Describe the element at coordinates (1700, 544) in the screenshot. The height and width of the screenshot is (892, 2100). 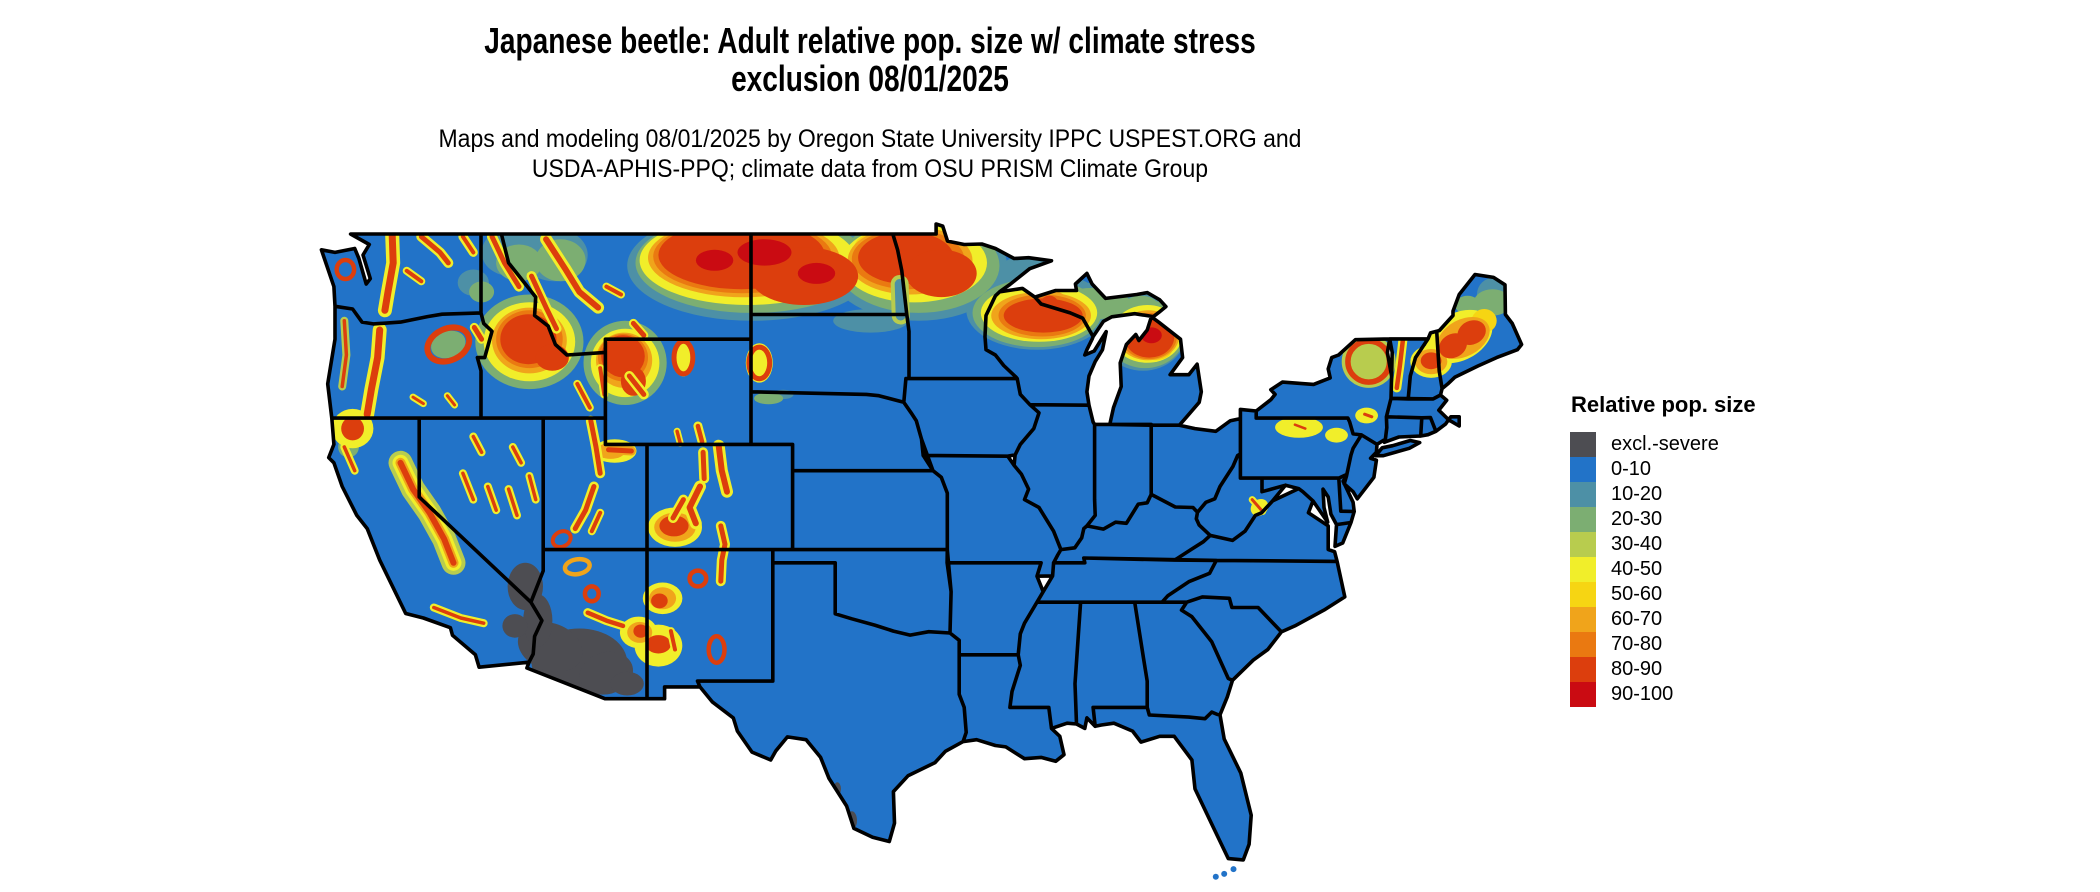
I see `legend-item: 30-40` at that location.